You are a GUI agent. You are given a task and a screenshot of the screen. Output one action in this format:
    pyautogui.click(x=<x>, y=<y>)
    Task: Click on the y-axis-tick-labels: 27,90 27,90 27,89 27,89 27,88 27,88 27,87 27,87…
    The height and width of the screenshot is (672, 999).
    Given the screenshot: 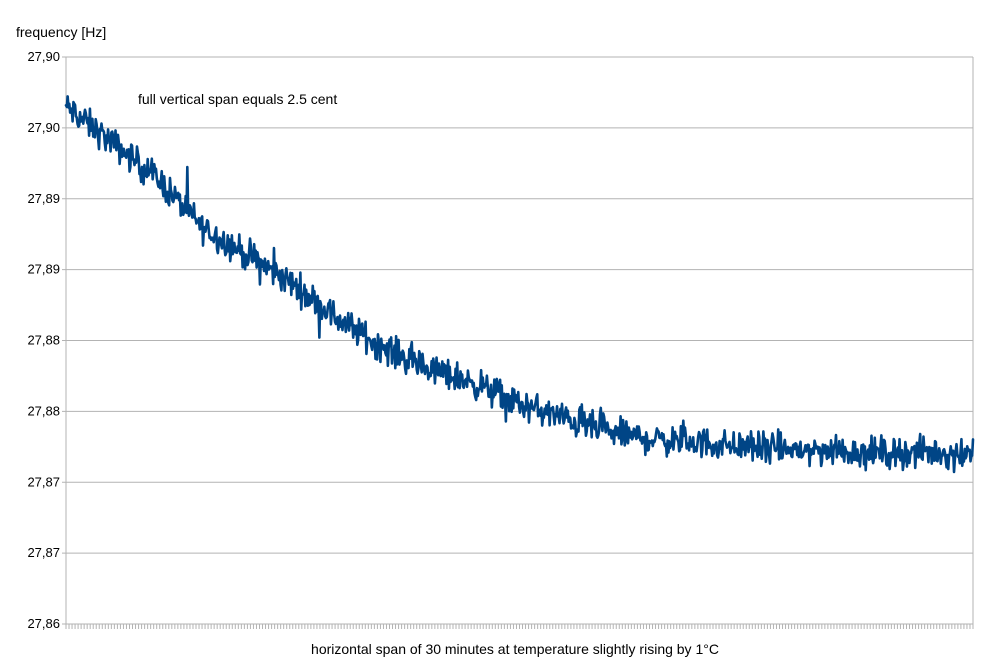 What is the action you would take?
    pyautogui.click(x=43, y=340)
    